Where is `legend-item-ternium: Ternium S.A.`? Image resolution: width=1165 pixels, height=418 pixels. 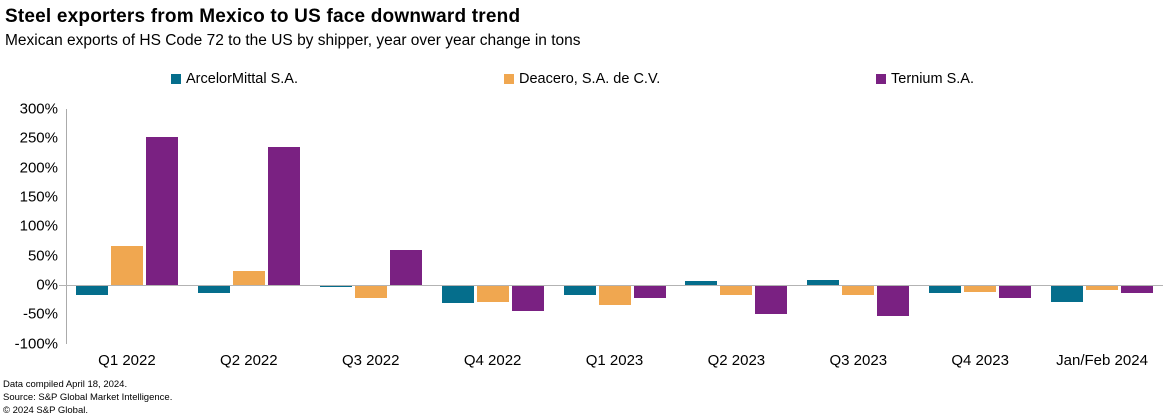 legend-item-ternium: Ternium S.A. is located at coordinates (925, 79).